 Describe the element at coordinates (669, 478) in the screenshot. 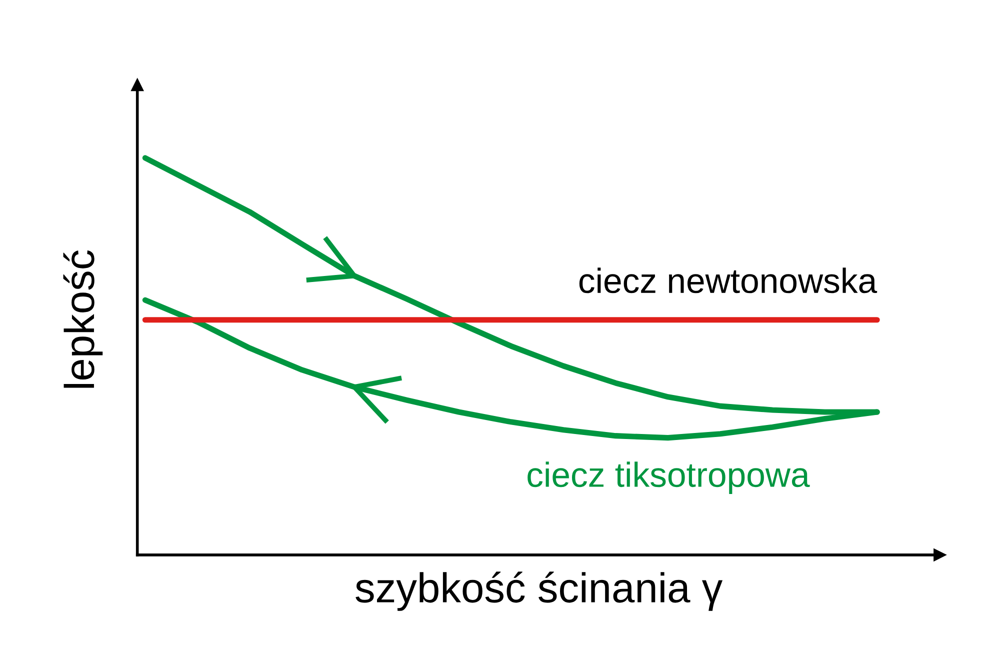

I see `series-label: ciecz tiksotropowa` at that location.